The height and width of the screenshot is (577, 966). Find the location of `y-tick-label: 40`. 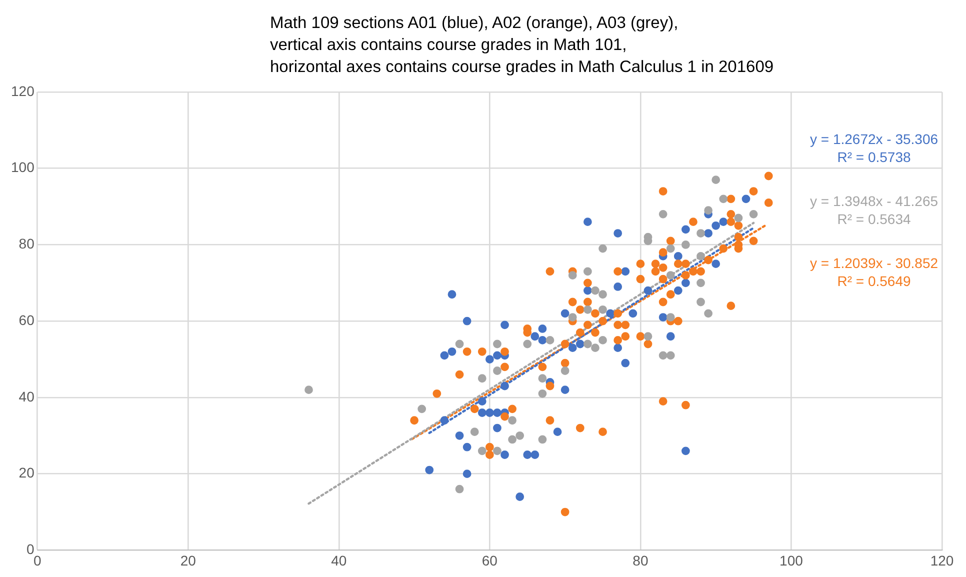

y-tick-label: 40 is located at coordinates (26, 396).